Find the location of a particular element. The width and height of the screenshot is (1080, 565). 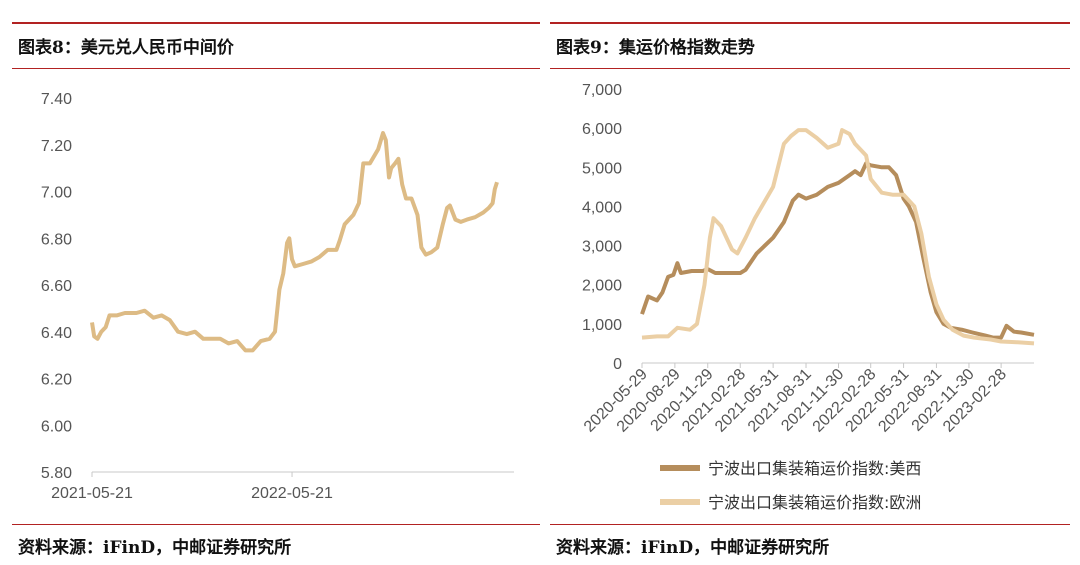

left-title-bar: 图表8：美元兑人民币中间价 is located at coordinates (276, 45).